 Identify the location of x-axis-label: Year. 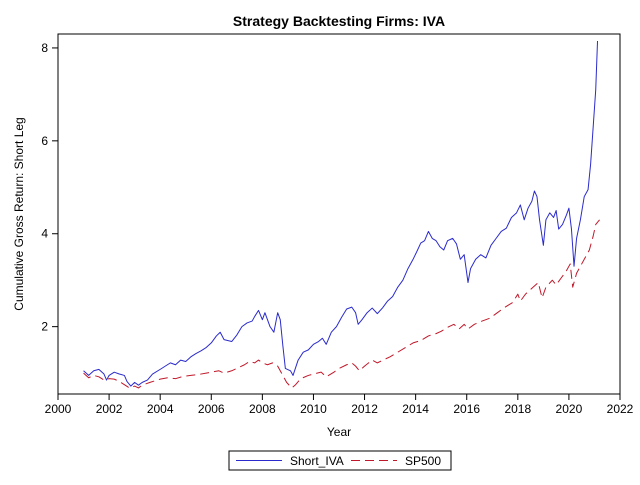
(339, 432).